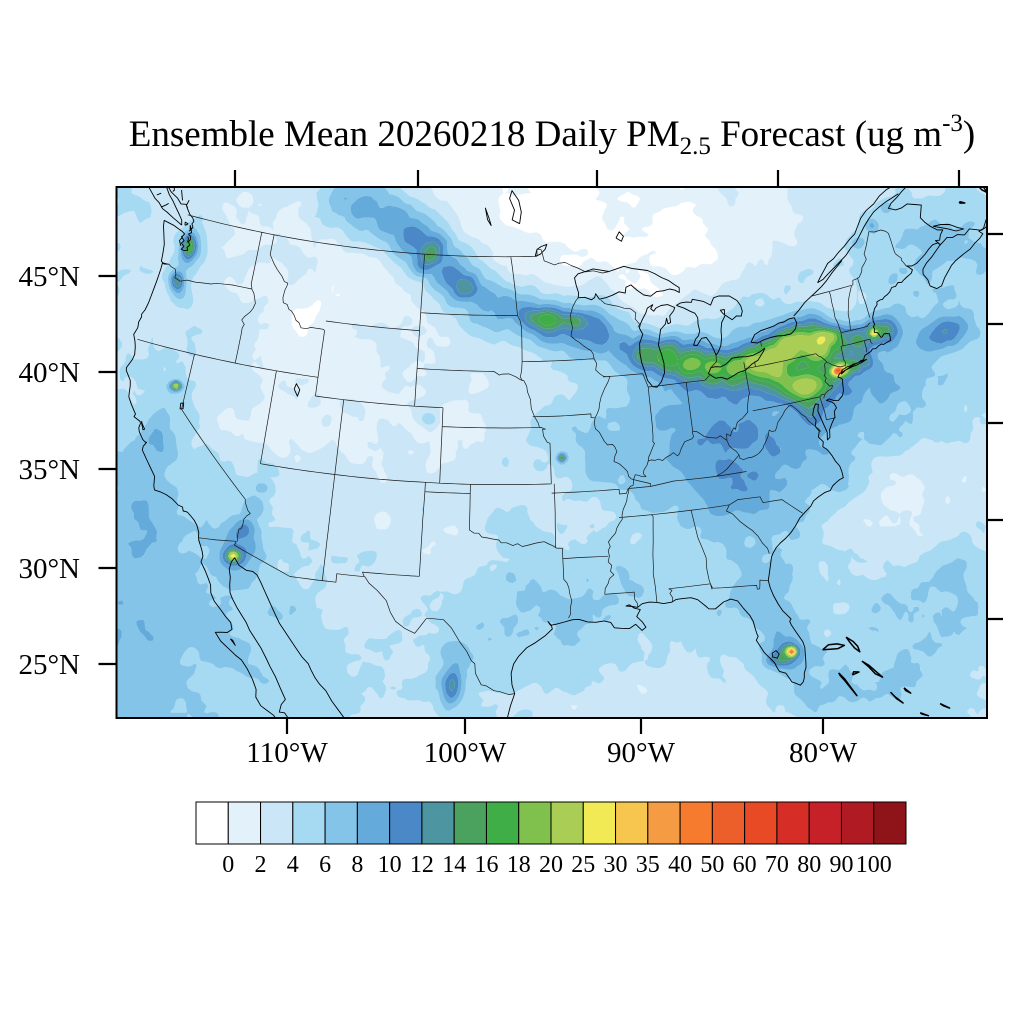 This screenshot has height=1024, width=1024. What do you see at coordinates (616, 865) in the screenshot?
I see `svg-text: 30` at bounding box center [616, 865].